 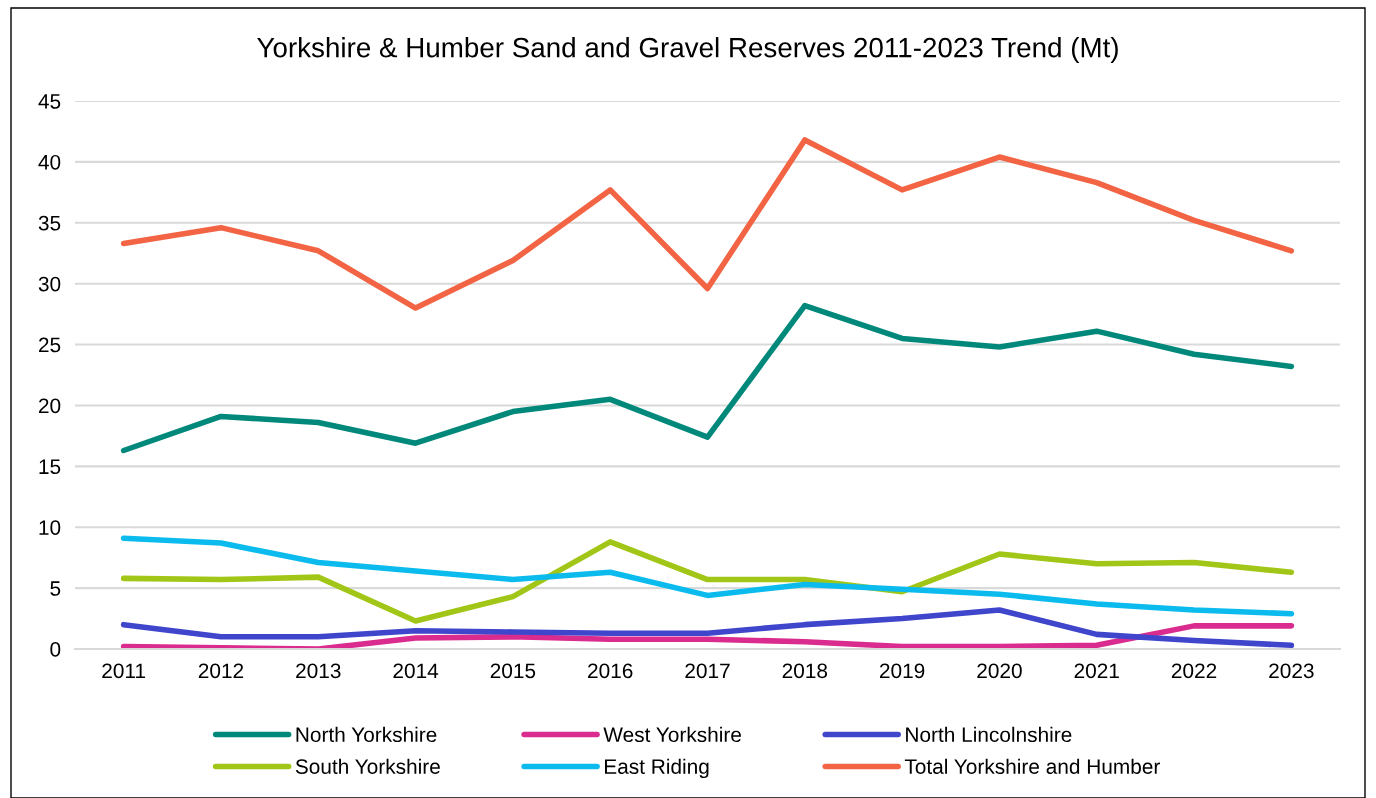 I want to click on x-tick-label: 2017, so click(x=707, y=671).